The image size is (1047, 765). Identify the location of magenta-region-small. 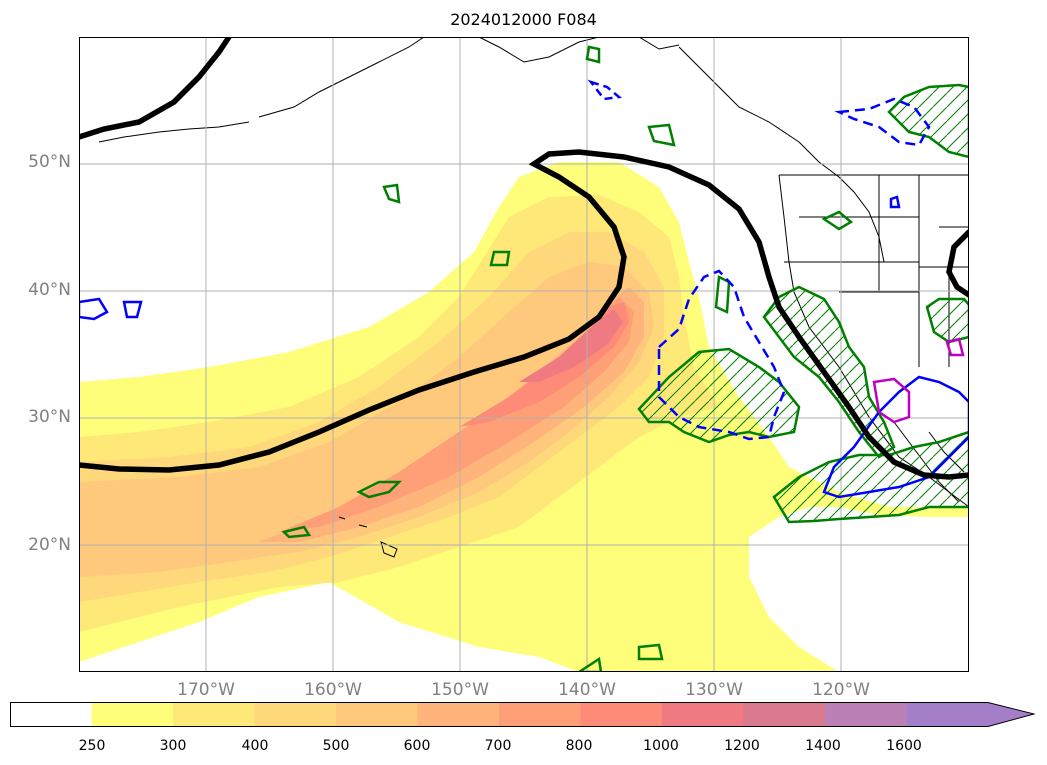
(955, 347).